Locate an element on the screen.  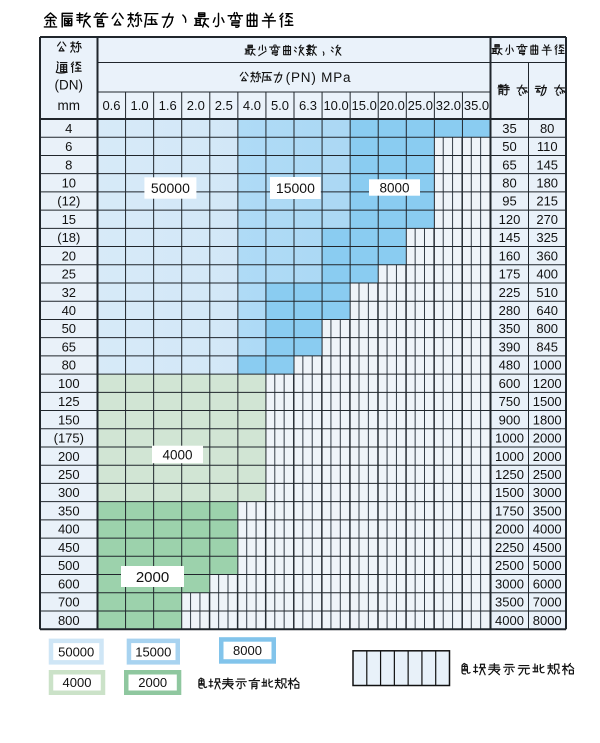
svg-text: 900 is located at coordinates (510, 419).